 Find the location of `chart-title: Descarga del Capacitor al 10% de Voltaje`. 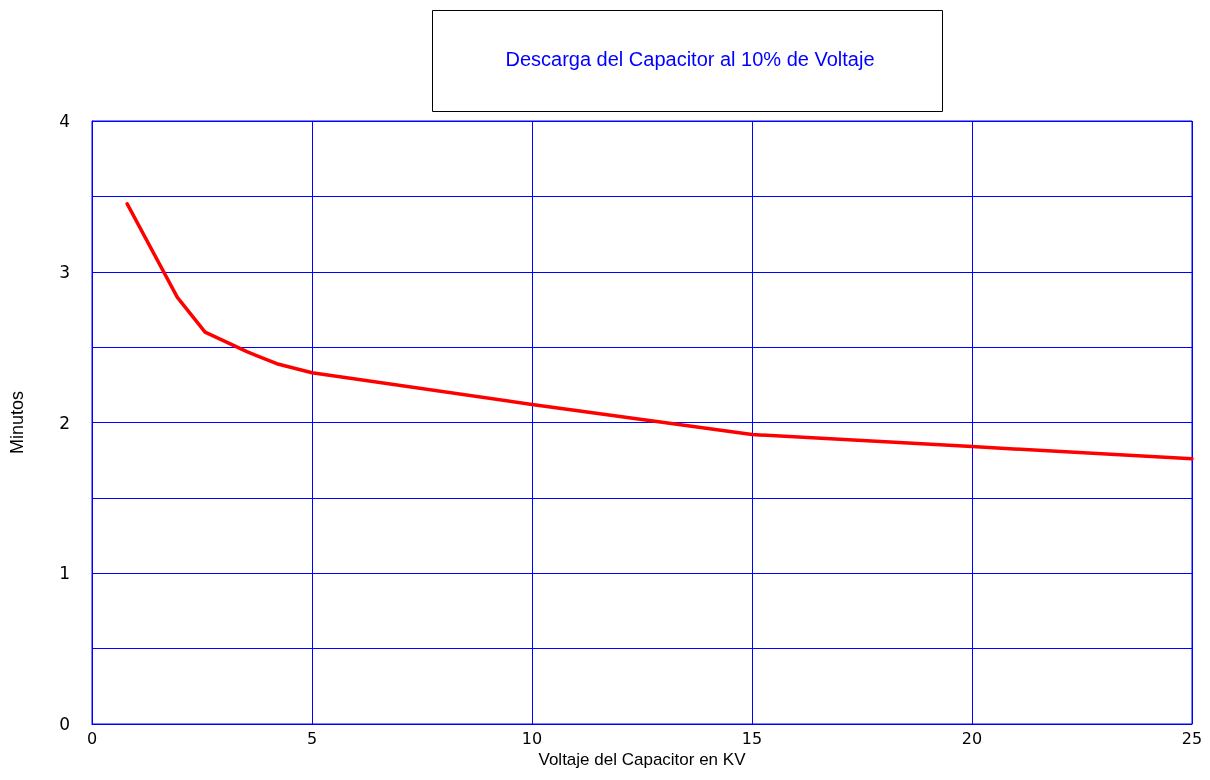

chart-title: Descarga del Capacitor al 10% de Voltaje is located at coordinates (690, 59).